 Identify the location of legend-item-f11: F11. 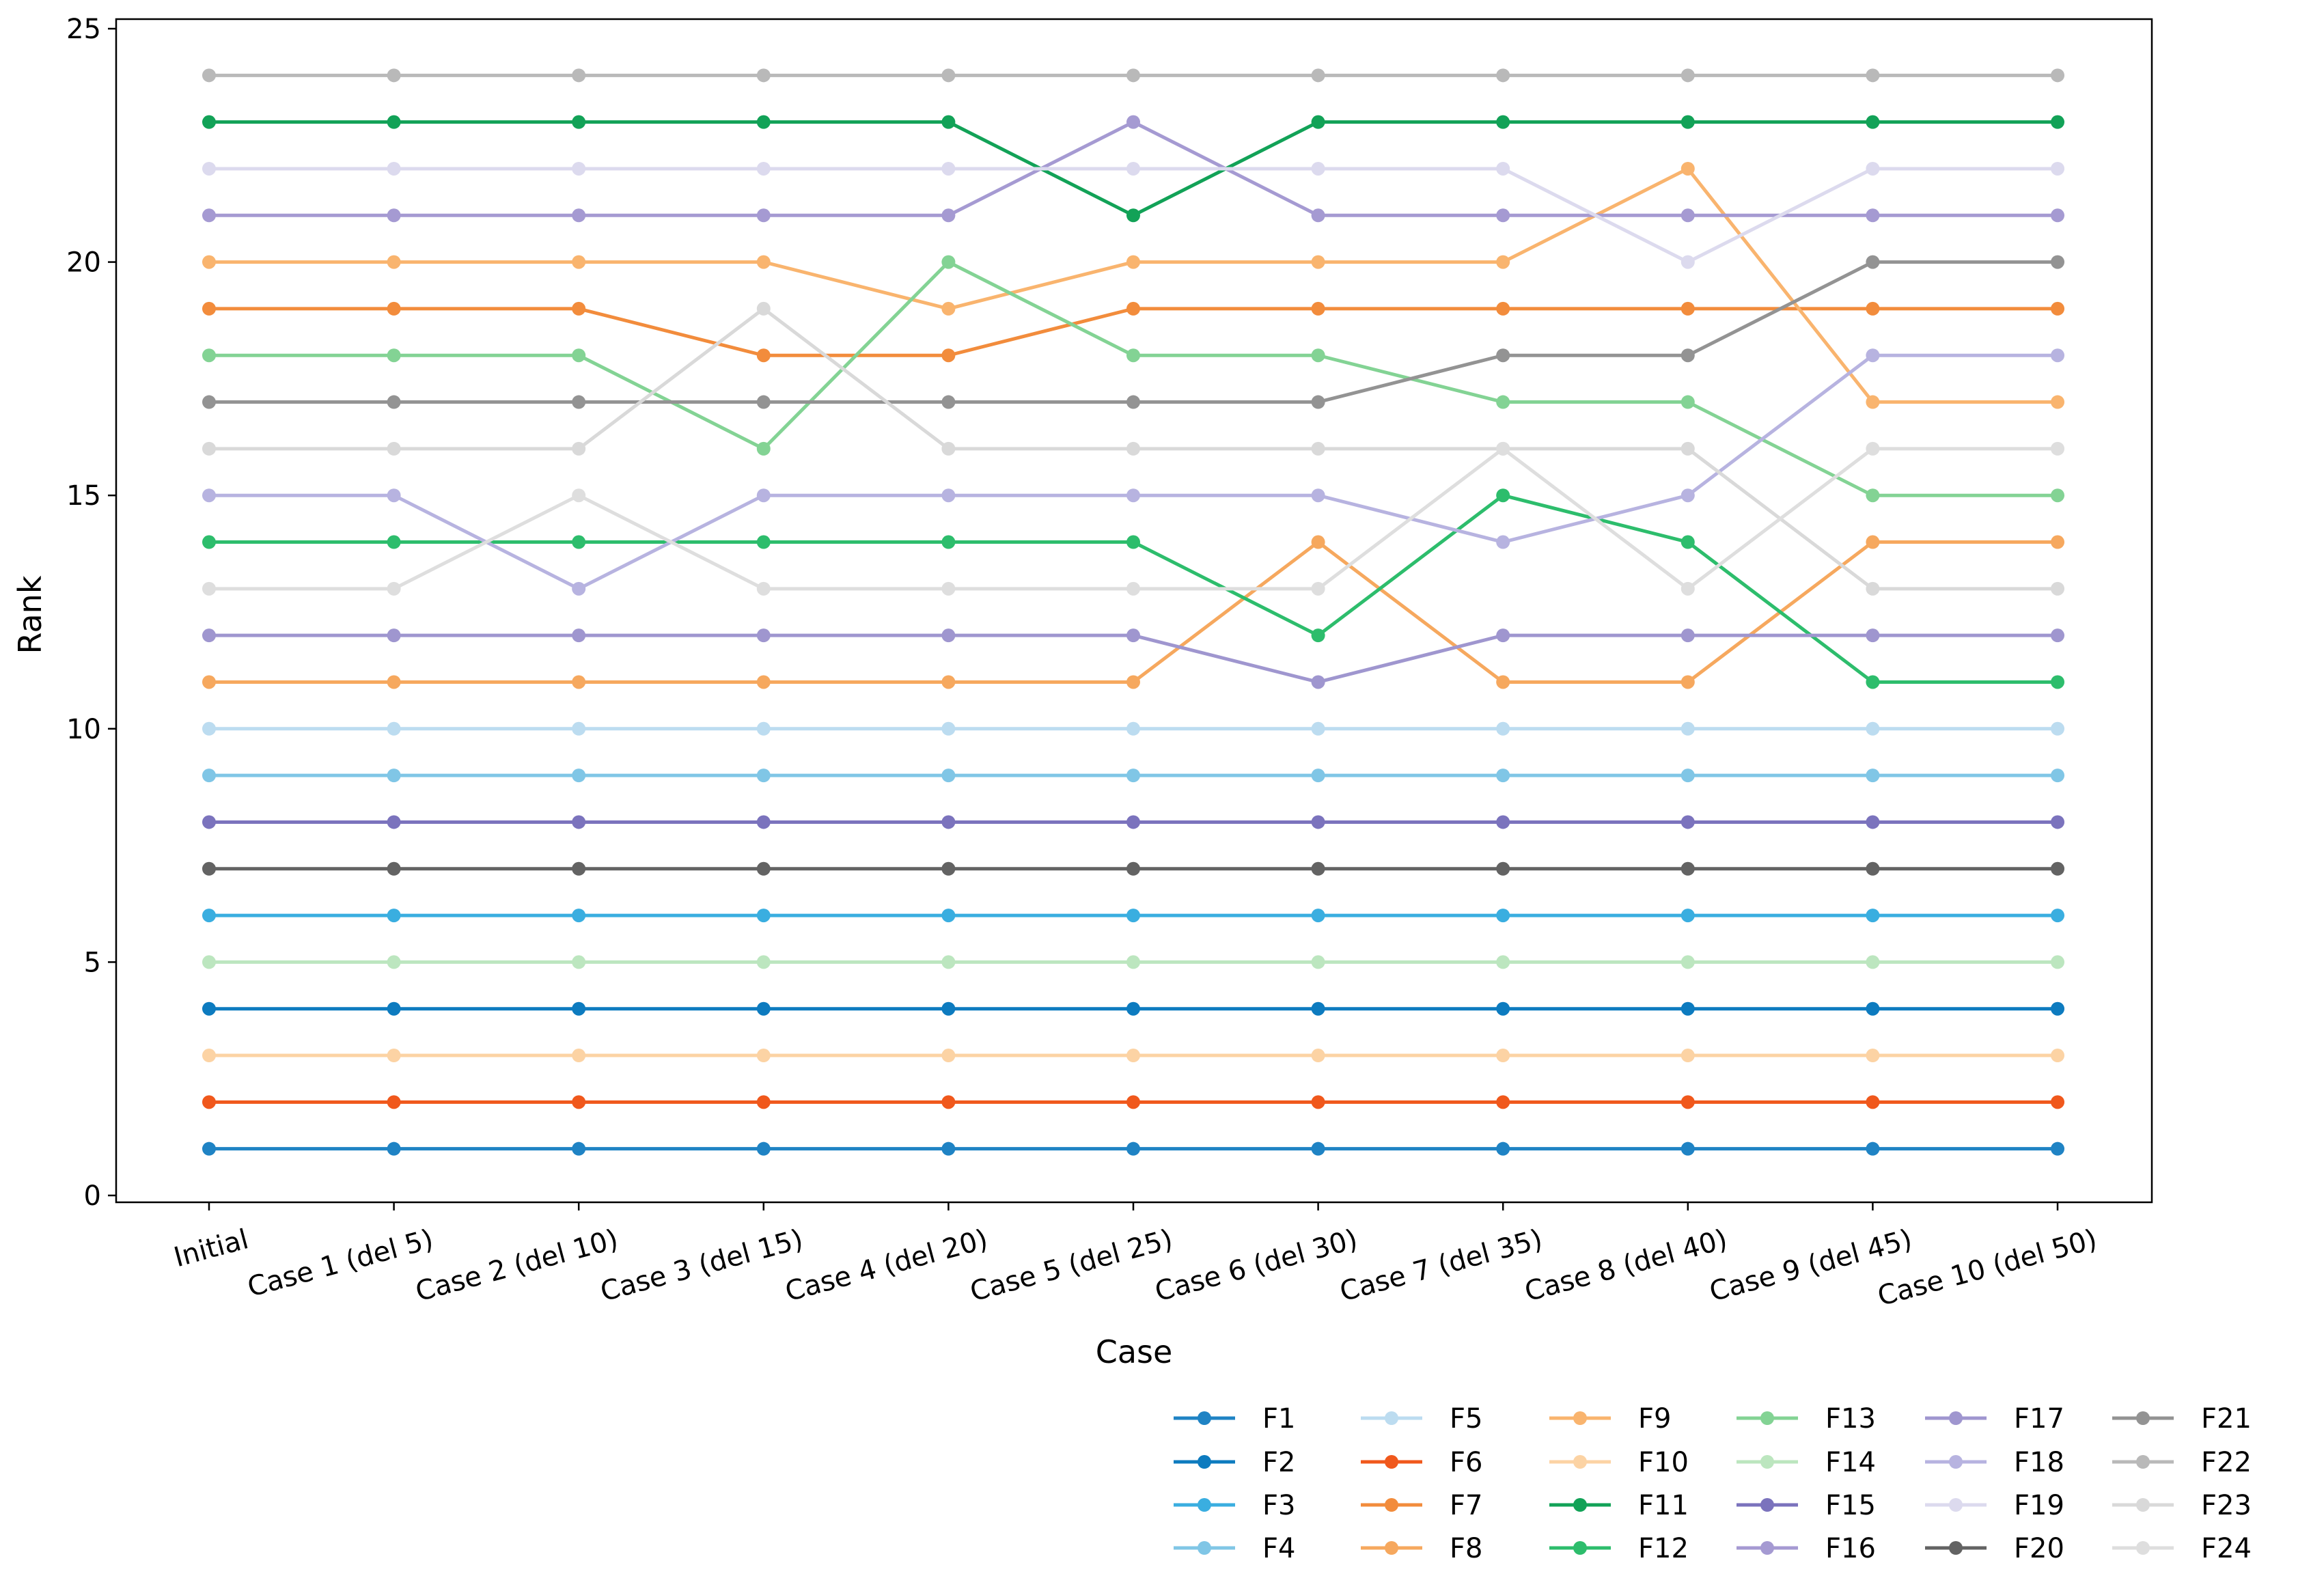
(1619, 1505).